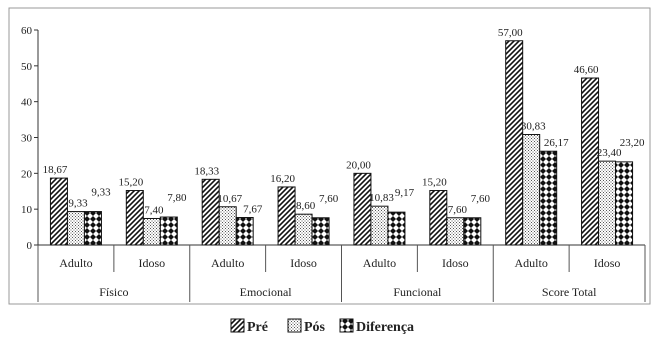 The height and width of the screenshot is (337, 659). Describe the element at coordinates (609, 153) in the screenshot. I see `data-label: 23,40` at that location.